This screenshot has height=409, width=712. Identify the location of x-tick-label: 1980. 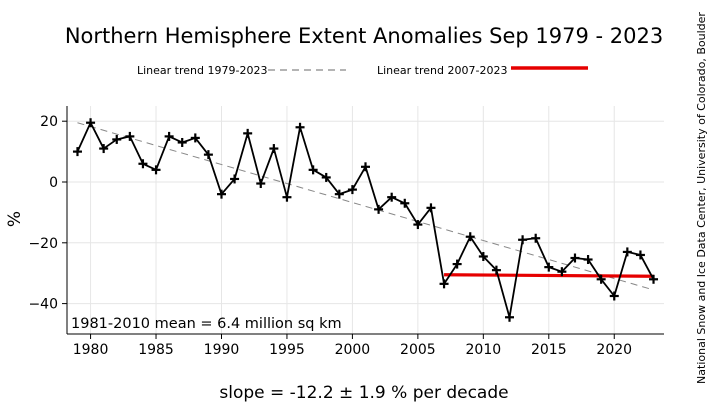
(91, 350).